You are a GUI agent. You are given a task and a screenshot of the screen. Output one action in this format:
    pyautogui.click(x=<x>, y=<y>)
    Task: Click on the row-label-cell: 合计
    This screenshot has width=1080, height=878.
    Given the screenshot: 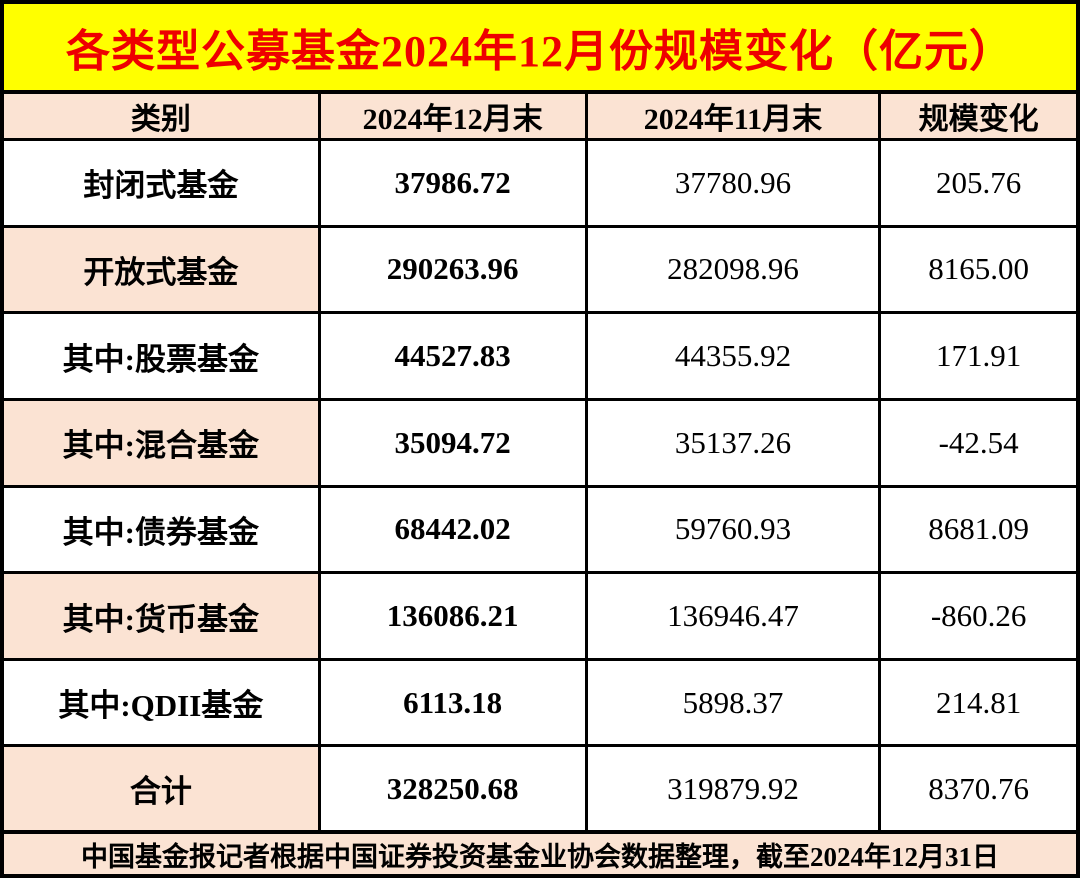 What is the action you would take?
    pyautogui.click(x=162, y=787)
    